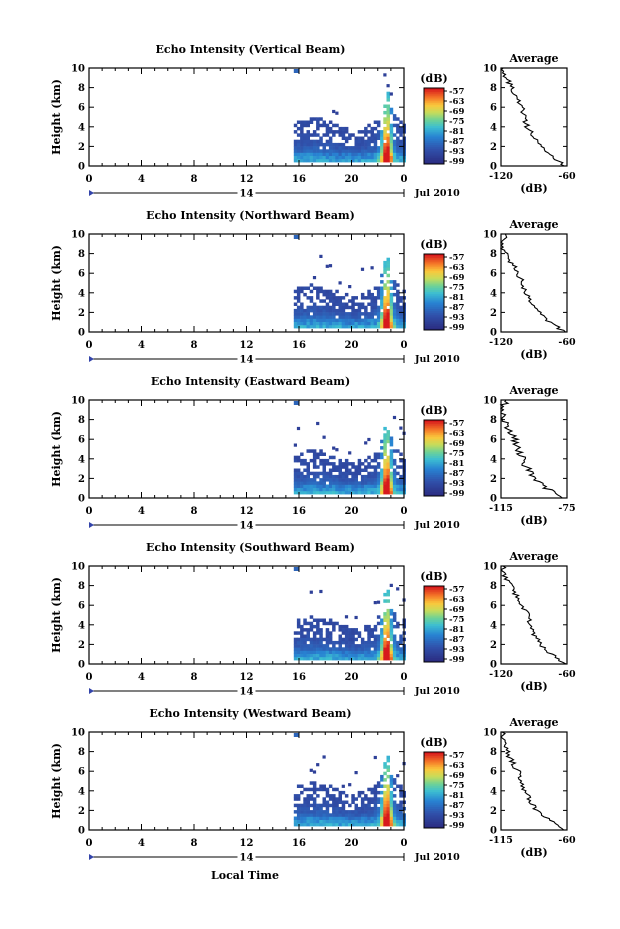 Image resolution: width=620 pixels, height=929 pixels. What do you see at coordinates (533, 354) in the screenshot?
I see `average-x-label: (dB)` at bounding box center [533, 354].